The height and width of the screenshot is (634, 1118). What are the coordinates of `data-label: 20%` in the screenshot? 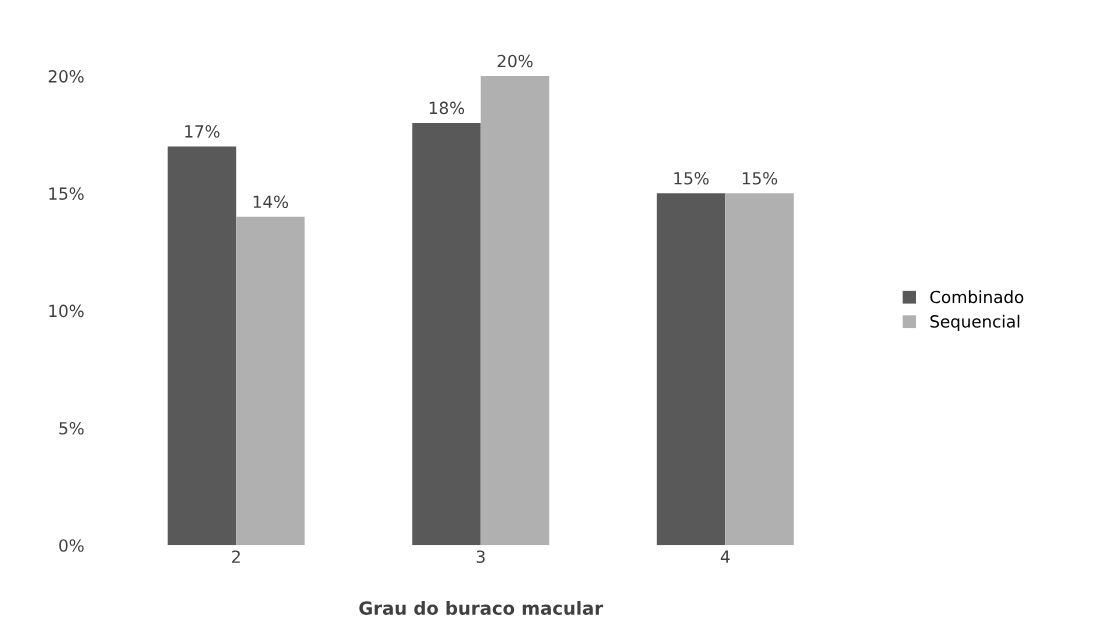 It's located at (515, 61).